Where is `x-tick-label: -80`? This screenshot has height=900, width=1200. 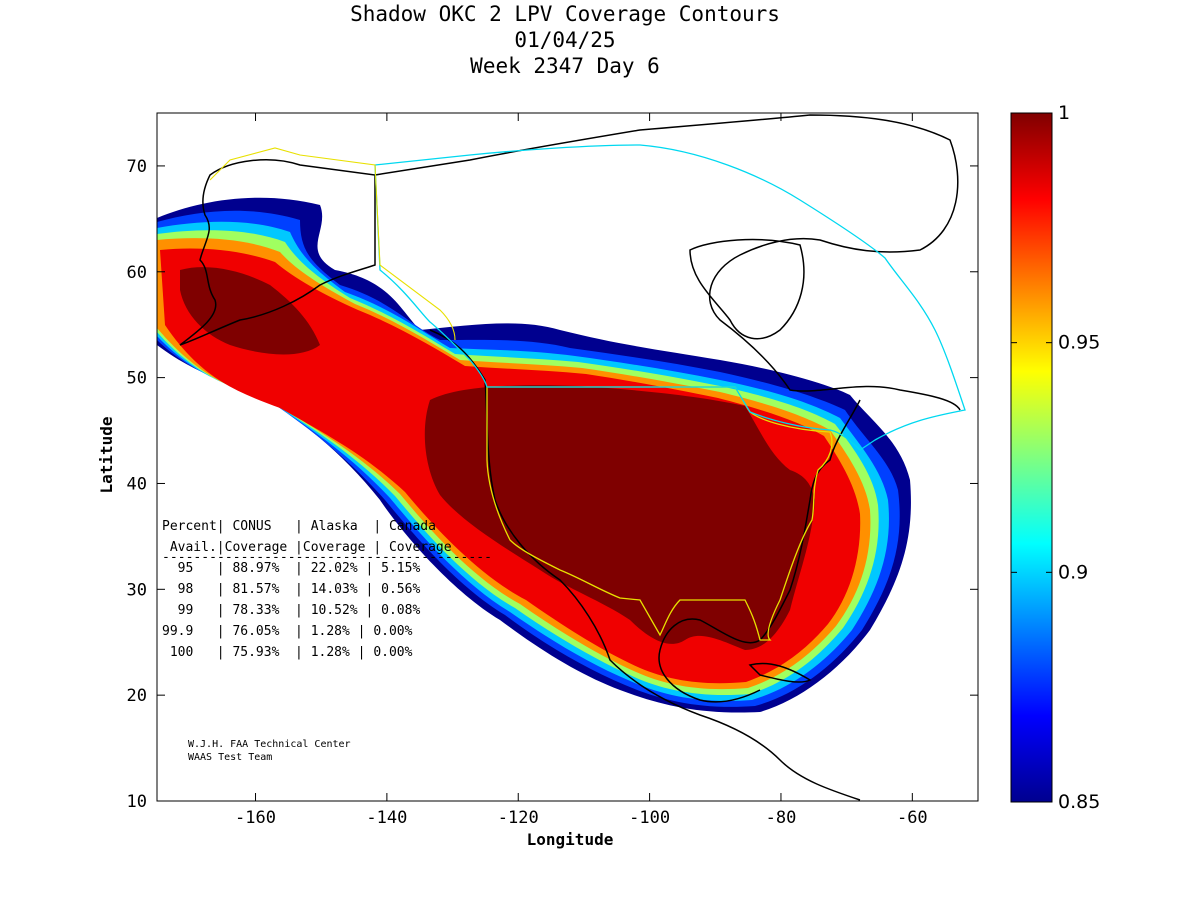
x-tick-label: -80 is located at coordinates (781, 818).